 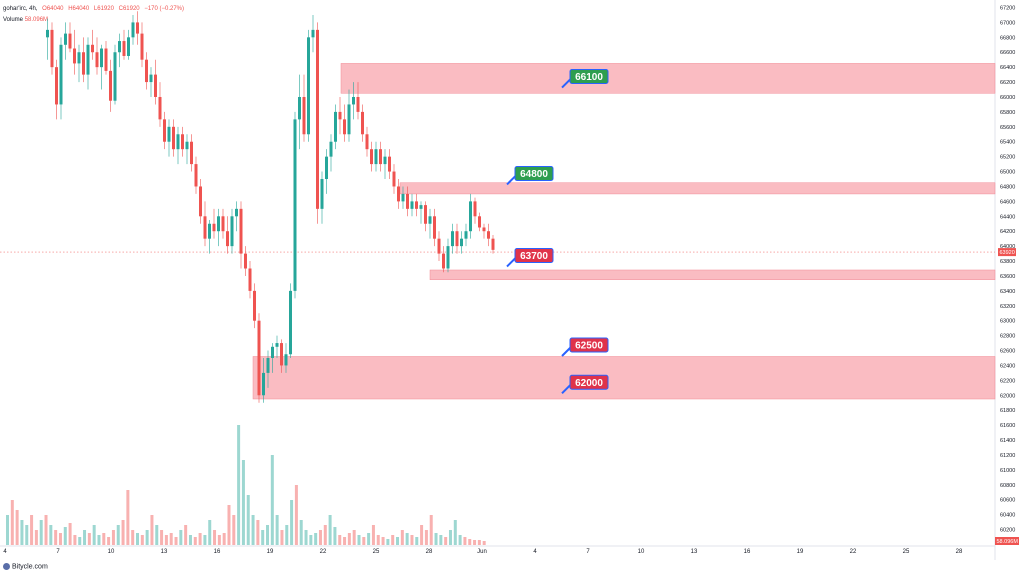 I want to click on price-tick-label: 61800, so click(x=1007, y=411).